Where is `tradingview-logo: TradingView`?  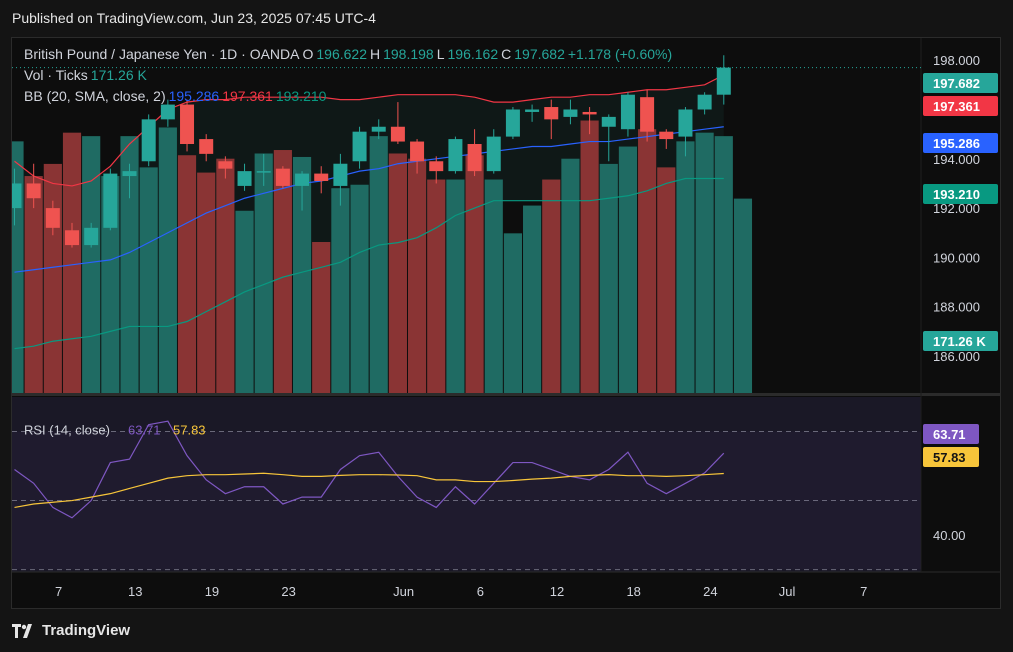
tradingview-logo: TradingView is located at coordinates (71, 630).